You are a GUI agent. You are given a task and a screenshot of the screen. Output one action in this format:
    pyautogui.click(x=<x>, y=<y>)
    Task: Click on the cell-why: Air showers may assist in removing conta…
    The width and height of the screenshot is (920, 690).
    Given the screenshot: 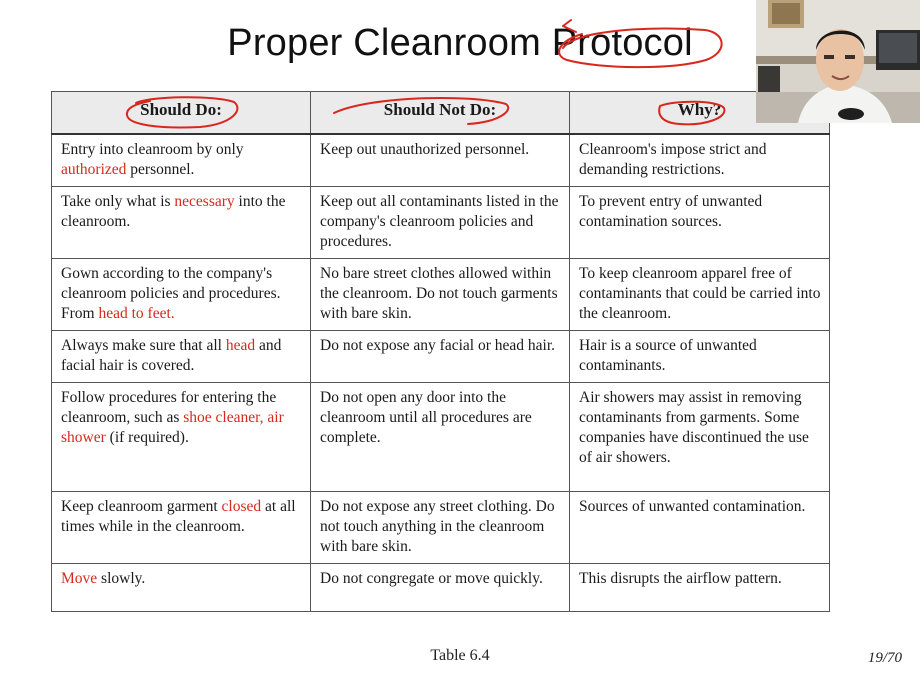 What is the action you would take?
    pyautogui.click(x=699, y=437)
    